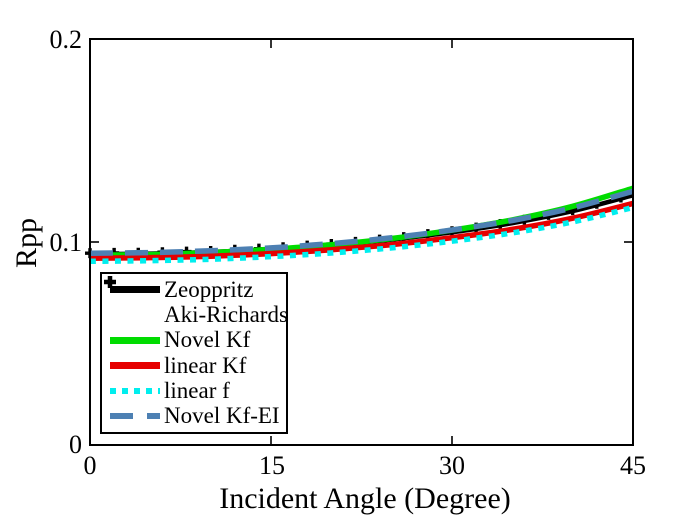  What do you see at coordinates (135, 366) in the screenshot?
I see `linear-kf-line-swatch` at bounding box center [135, 366].